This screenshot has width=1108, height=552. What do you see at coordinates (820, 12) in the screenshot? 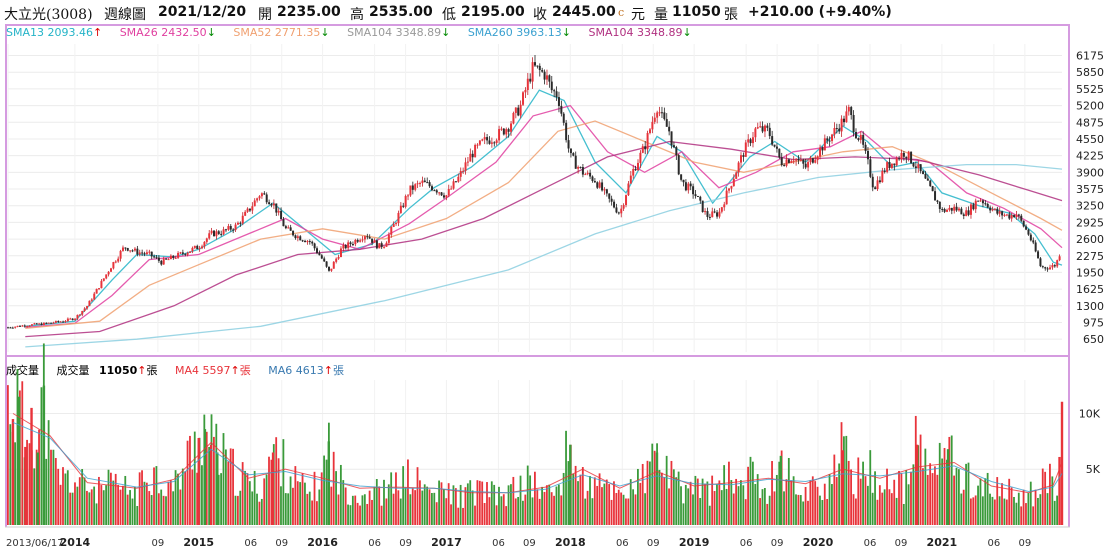
I see `price-change: +210.00 (+9.40%)` at bounding box center [820, 12].